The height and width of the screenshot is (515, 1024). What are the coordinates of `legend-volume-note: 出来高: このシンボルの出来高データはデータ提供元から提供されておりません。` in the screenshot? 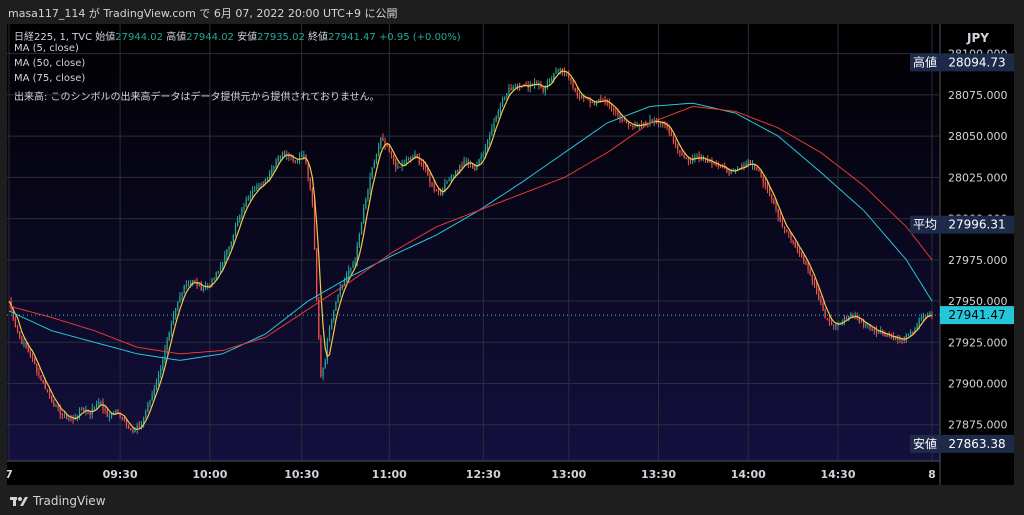 It's located at (197, 97).